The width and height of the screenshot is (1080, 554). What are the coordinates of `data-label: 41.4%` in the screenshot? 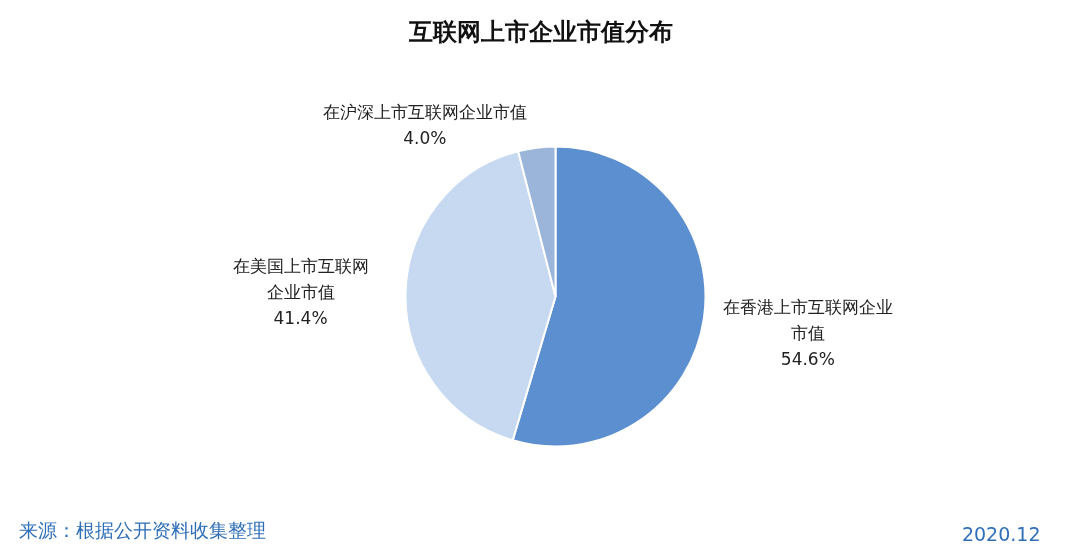 It's located at (300, 317).